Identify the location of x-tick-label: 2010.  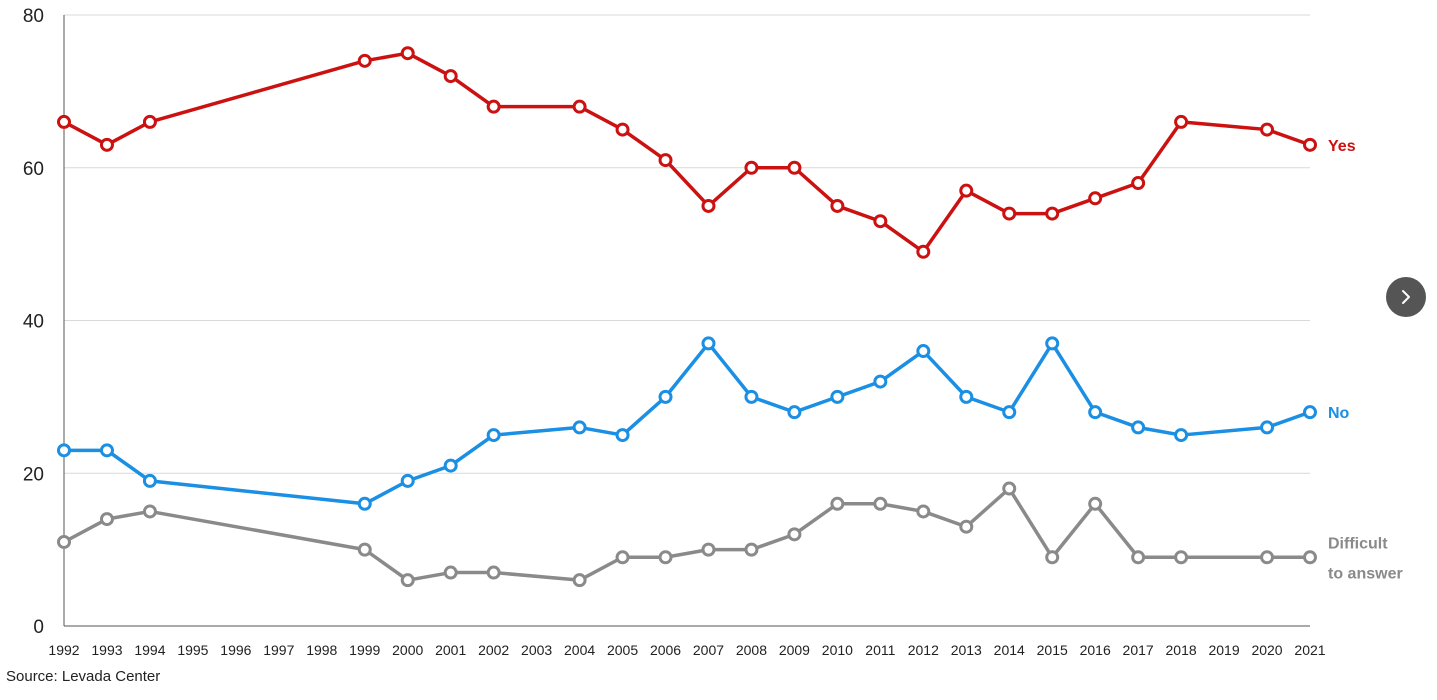
(837, 650).